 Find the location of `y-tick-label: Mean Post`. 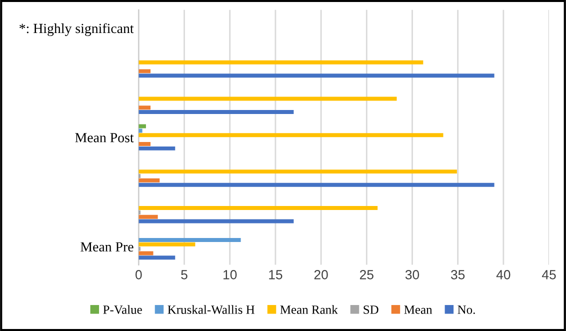

y-tick-label: Mean Post is located at coordinates (104, 137).